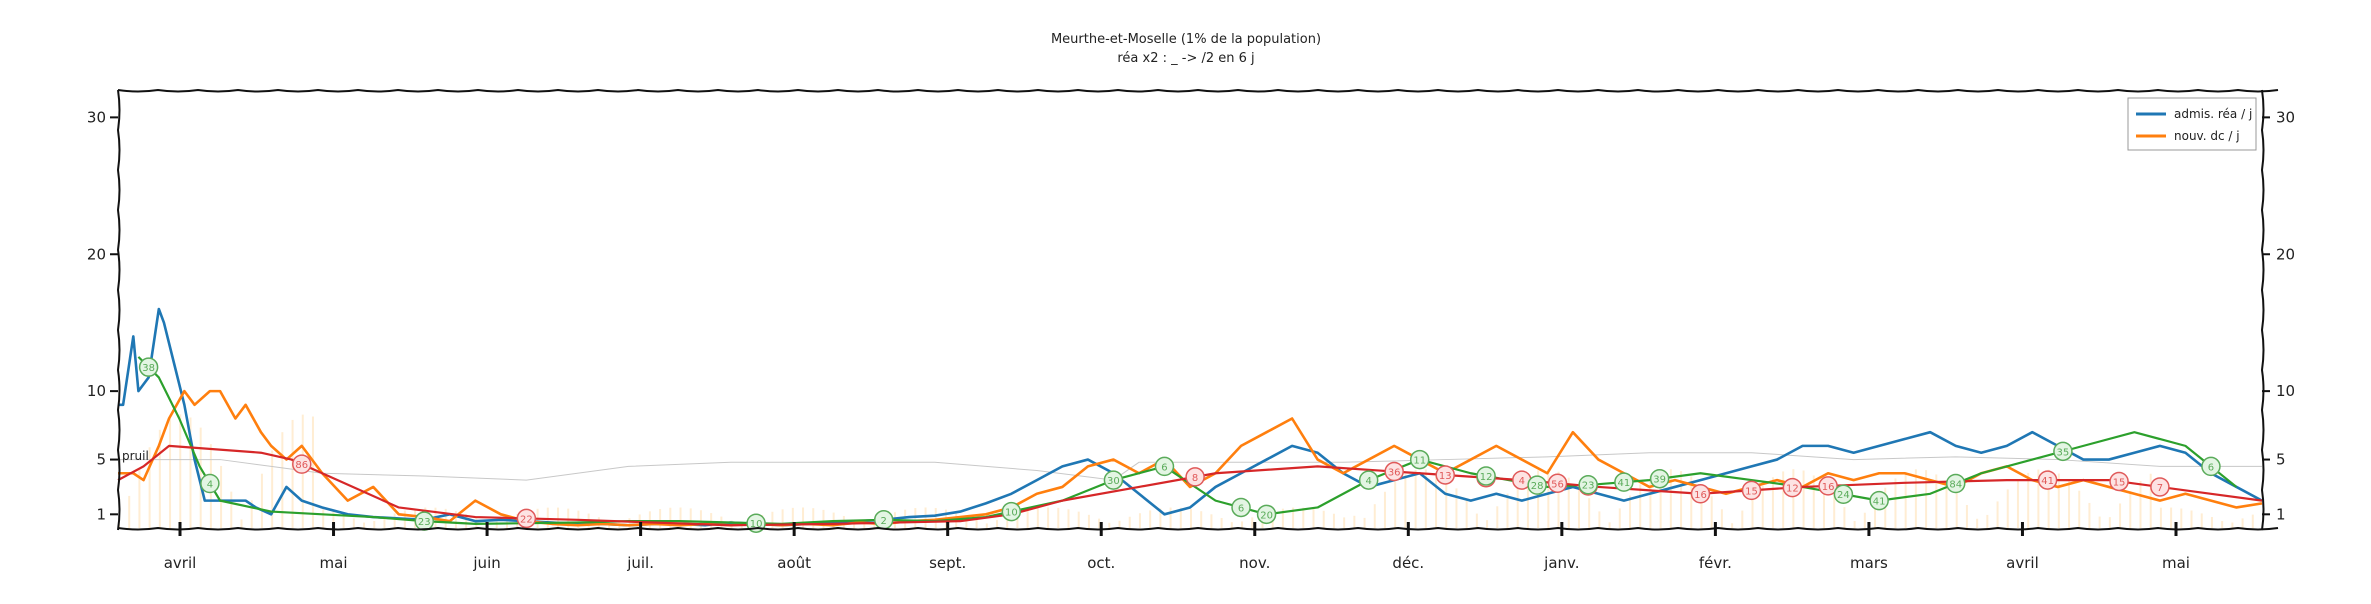 This screenshot has height=604, width=2371. I want to click on legend-label: admis. réa / j, so click(2213, 114).